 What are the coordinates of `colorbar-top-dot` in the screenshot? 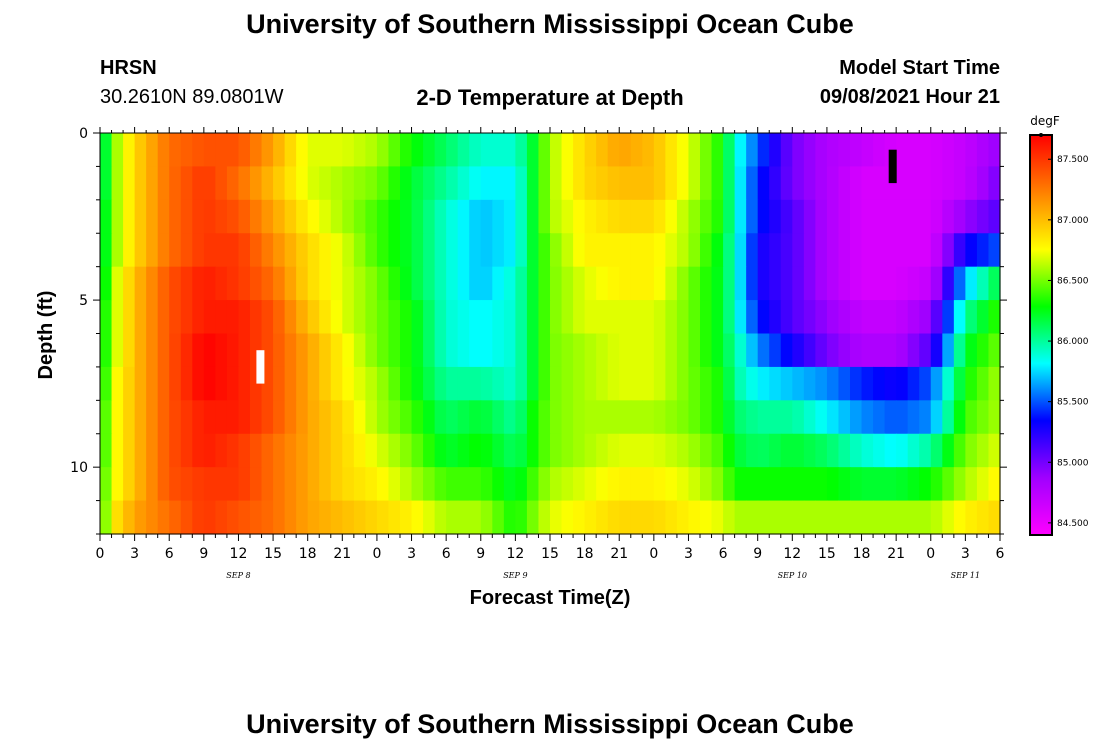 It's located at (1041, 135).